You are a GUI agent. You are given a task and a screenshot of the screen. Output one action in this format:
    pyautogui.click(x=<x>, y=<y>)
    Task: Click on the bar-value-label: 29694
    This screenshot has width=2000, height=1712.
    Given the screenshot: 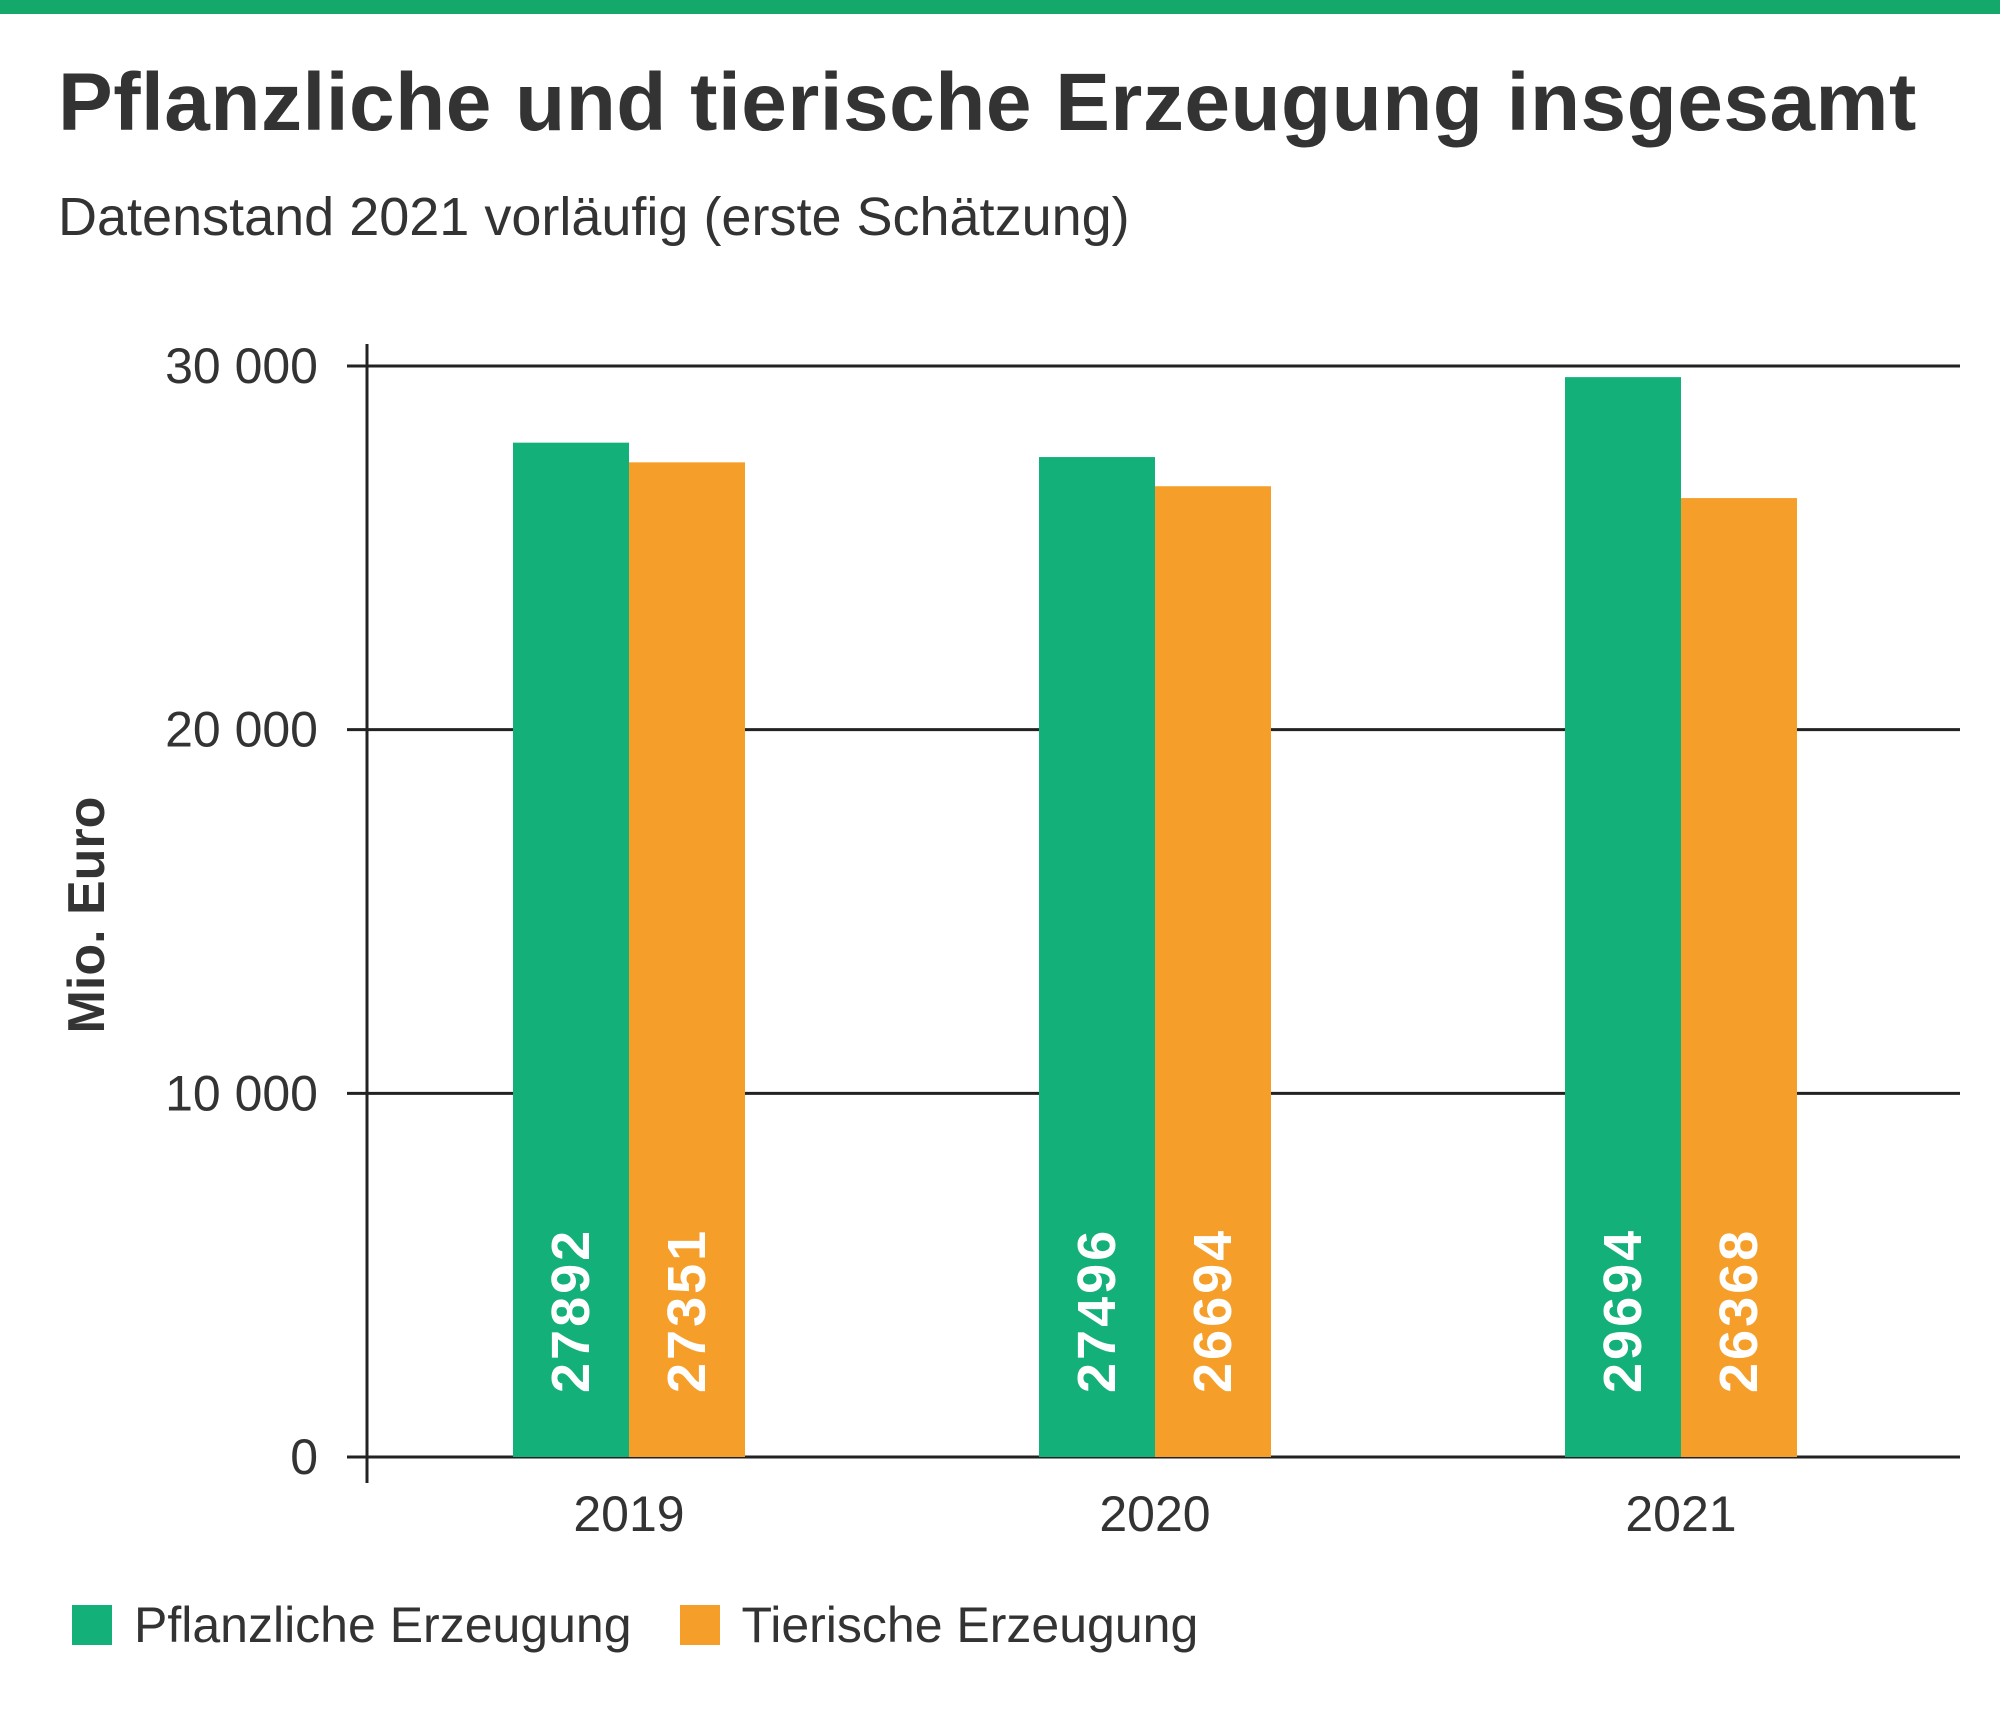 What is the action you would take?
    pyautogui.click(x=1623, y=1310)
    